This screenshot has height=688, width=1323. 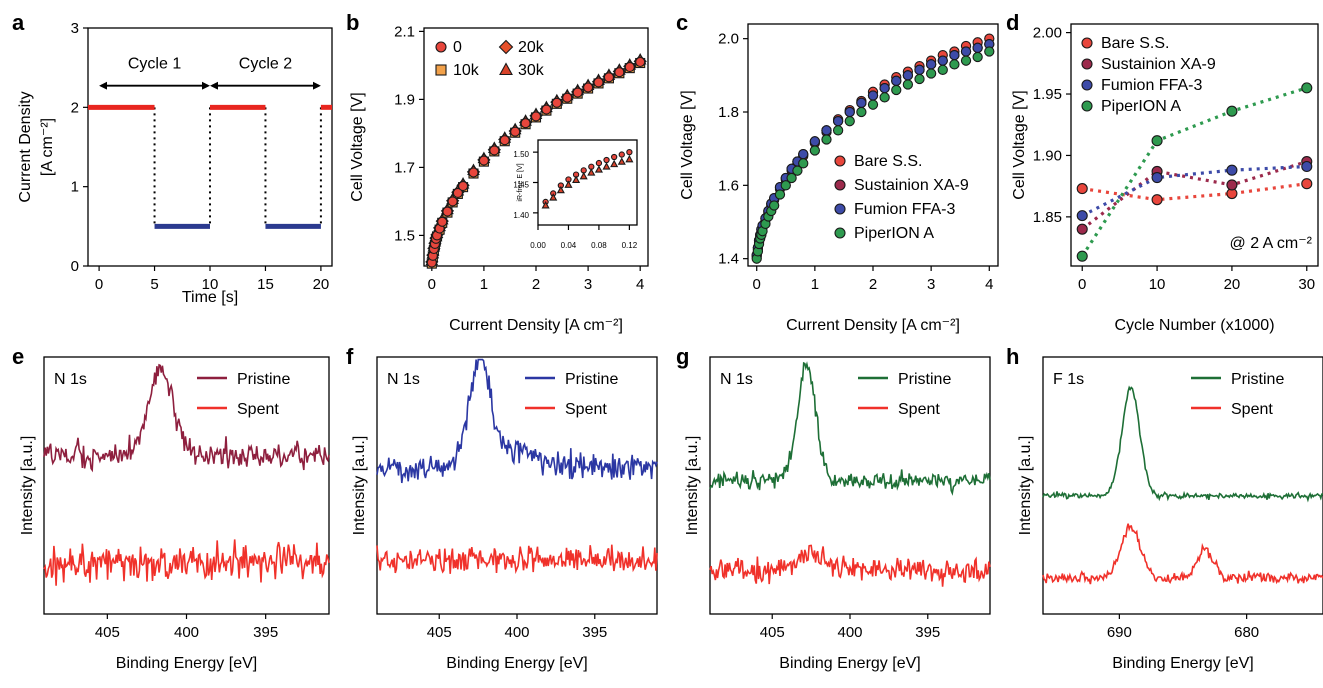 What do you see at coordinates (1194, 325) in the screenshot?
I see `x-axis-label: Cycle Number (x1000)` at bounding box center [1194, 325].